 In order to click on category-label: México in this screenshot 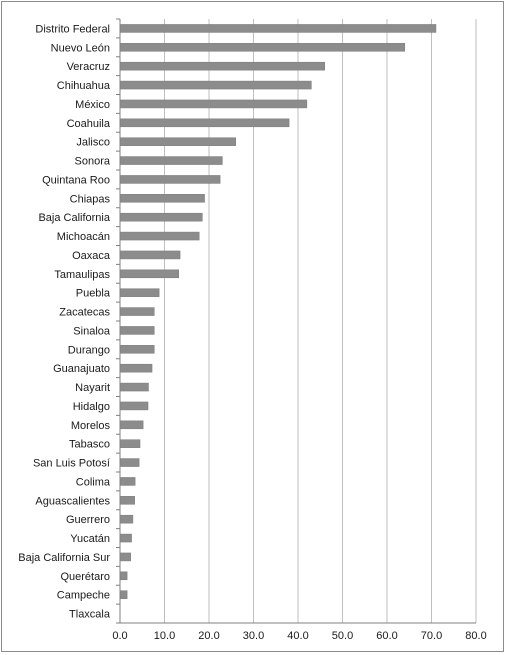, I will do `click(92, 105)`.